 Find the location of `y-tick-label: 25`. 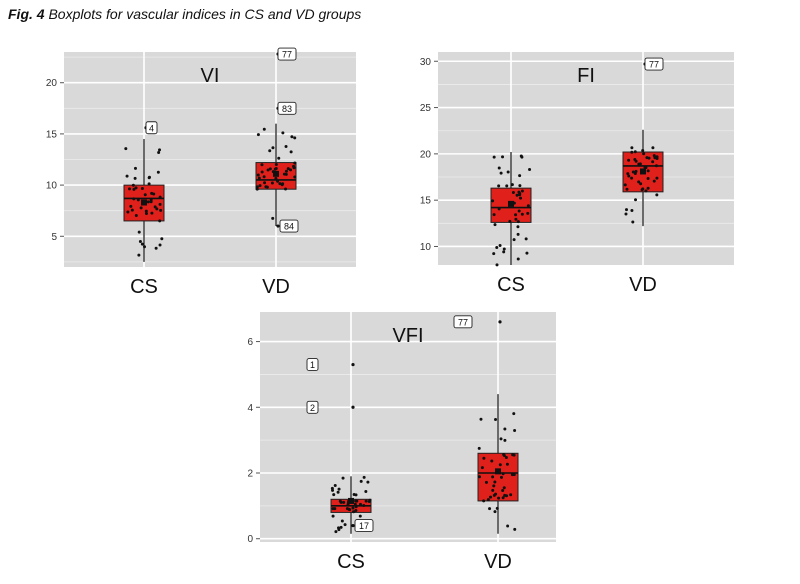

y-tick-label: 25 is located at coordinates (426, 108).